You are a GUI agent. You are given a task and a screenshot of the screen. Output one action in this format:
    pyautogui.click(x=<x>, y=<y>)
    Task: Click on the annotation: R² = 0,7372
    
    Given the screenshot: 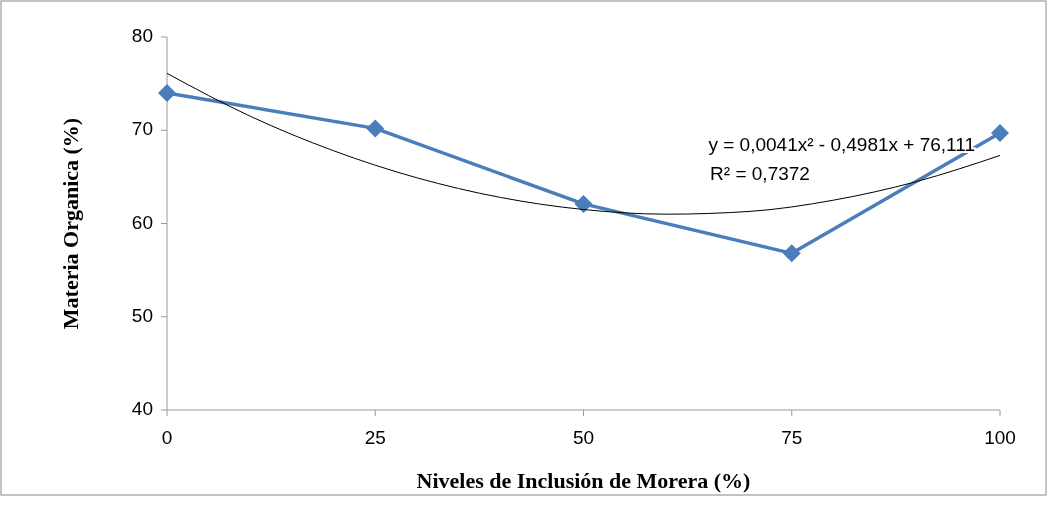 What is the action you would take?
    pyautogui.click(x=760, y=173)
    